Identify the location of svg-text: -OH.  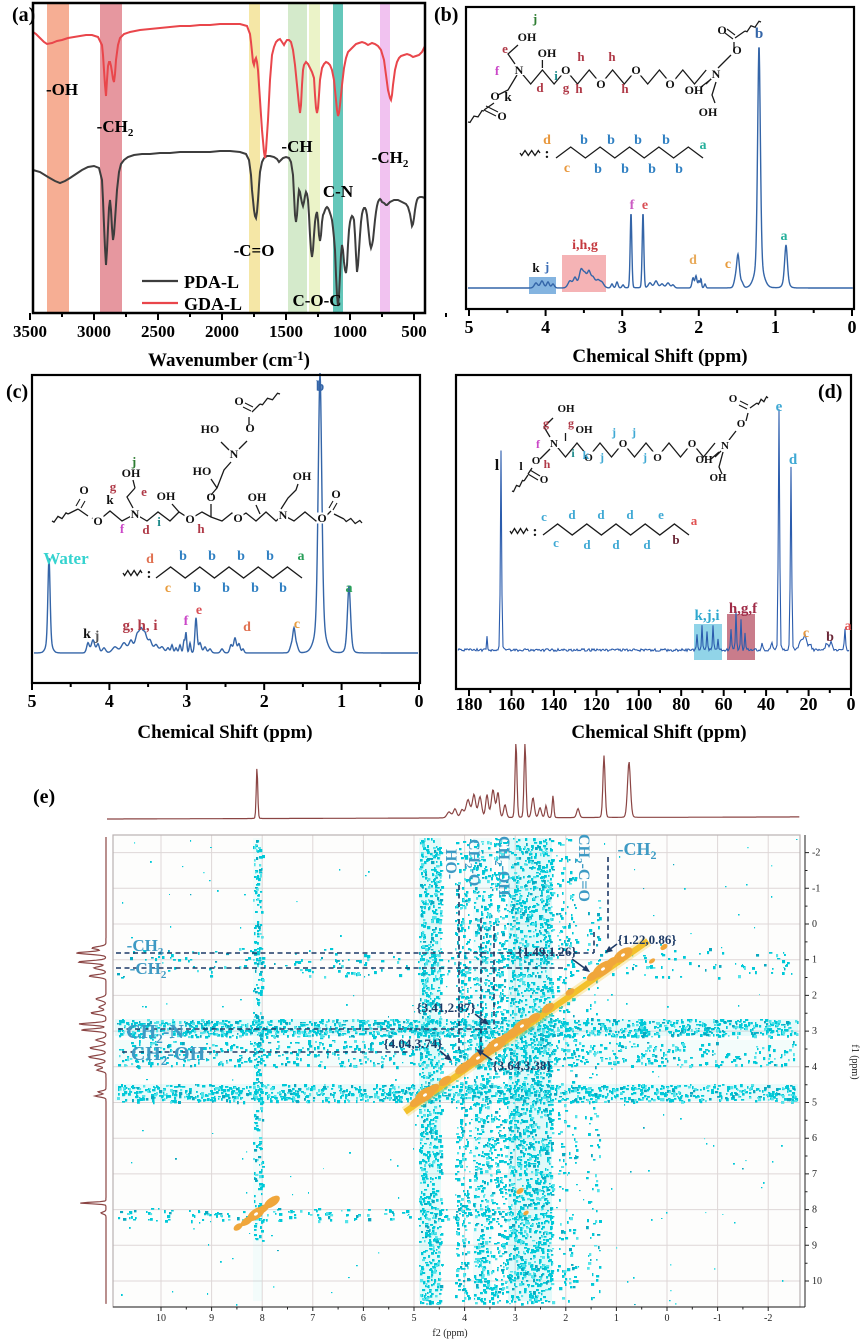
(62, 89).